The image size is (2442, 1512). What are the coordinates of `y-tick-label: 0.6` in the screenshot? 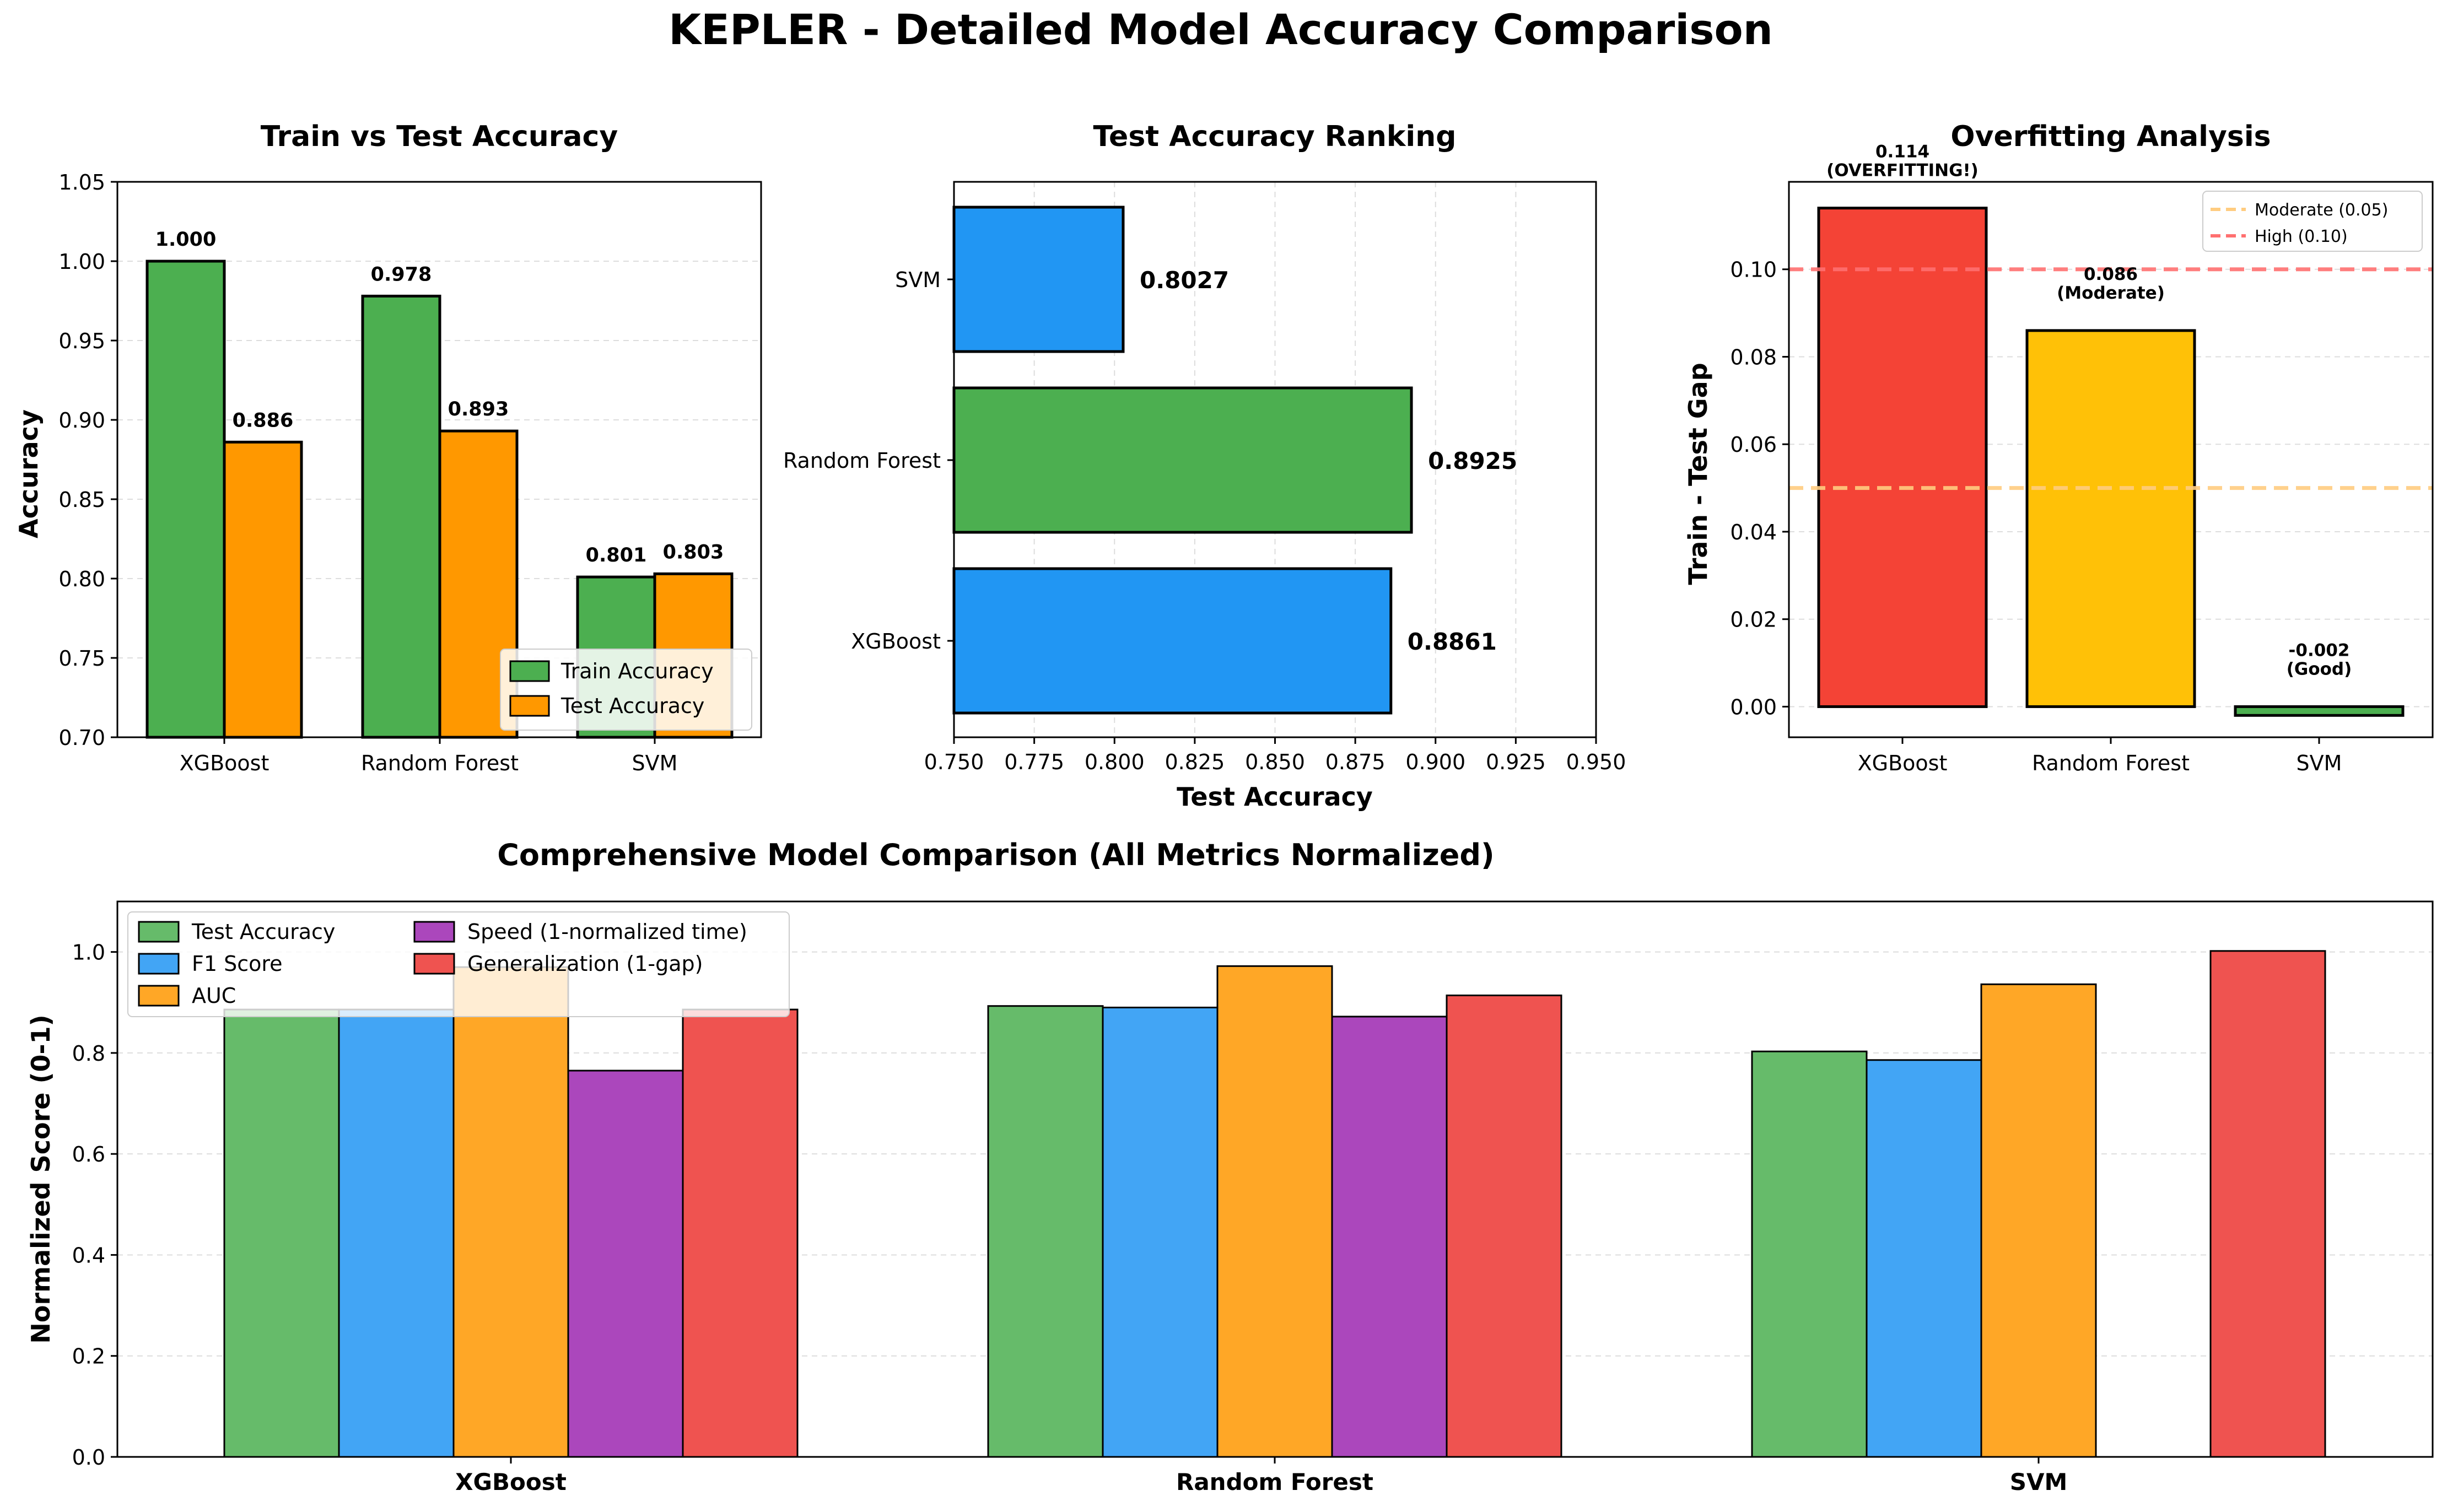 It's located at (88, 1154).